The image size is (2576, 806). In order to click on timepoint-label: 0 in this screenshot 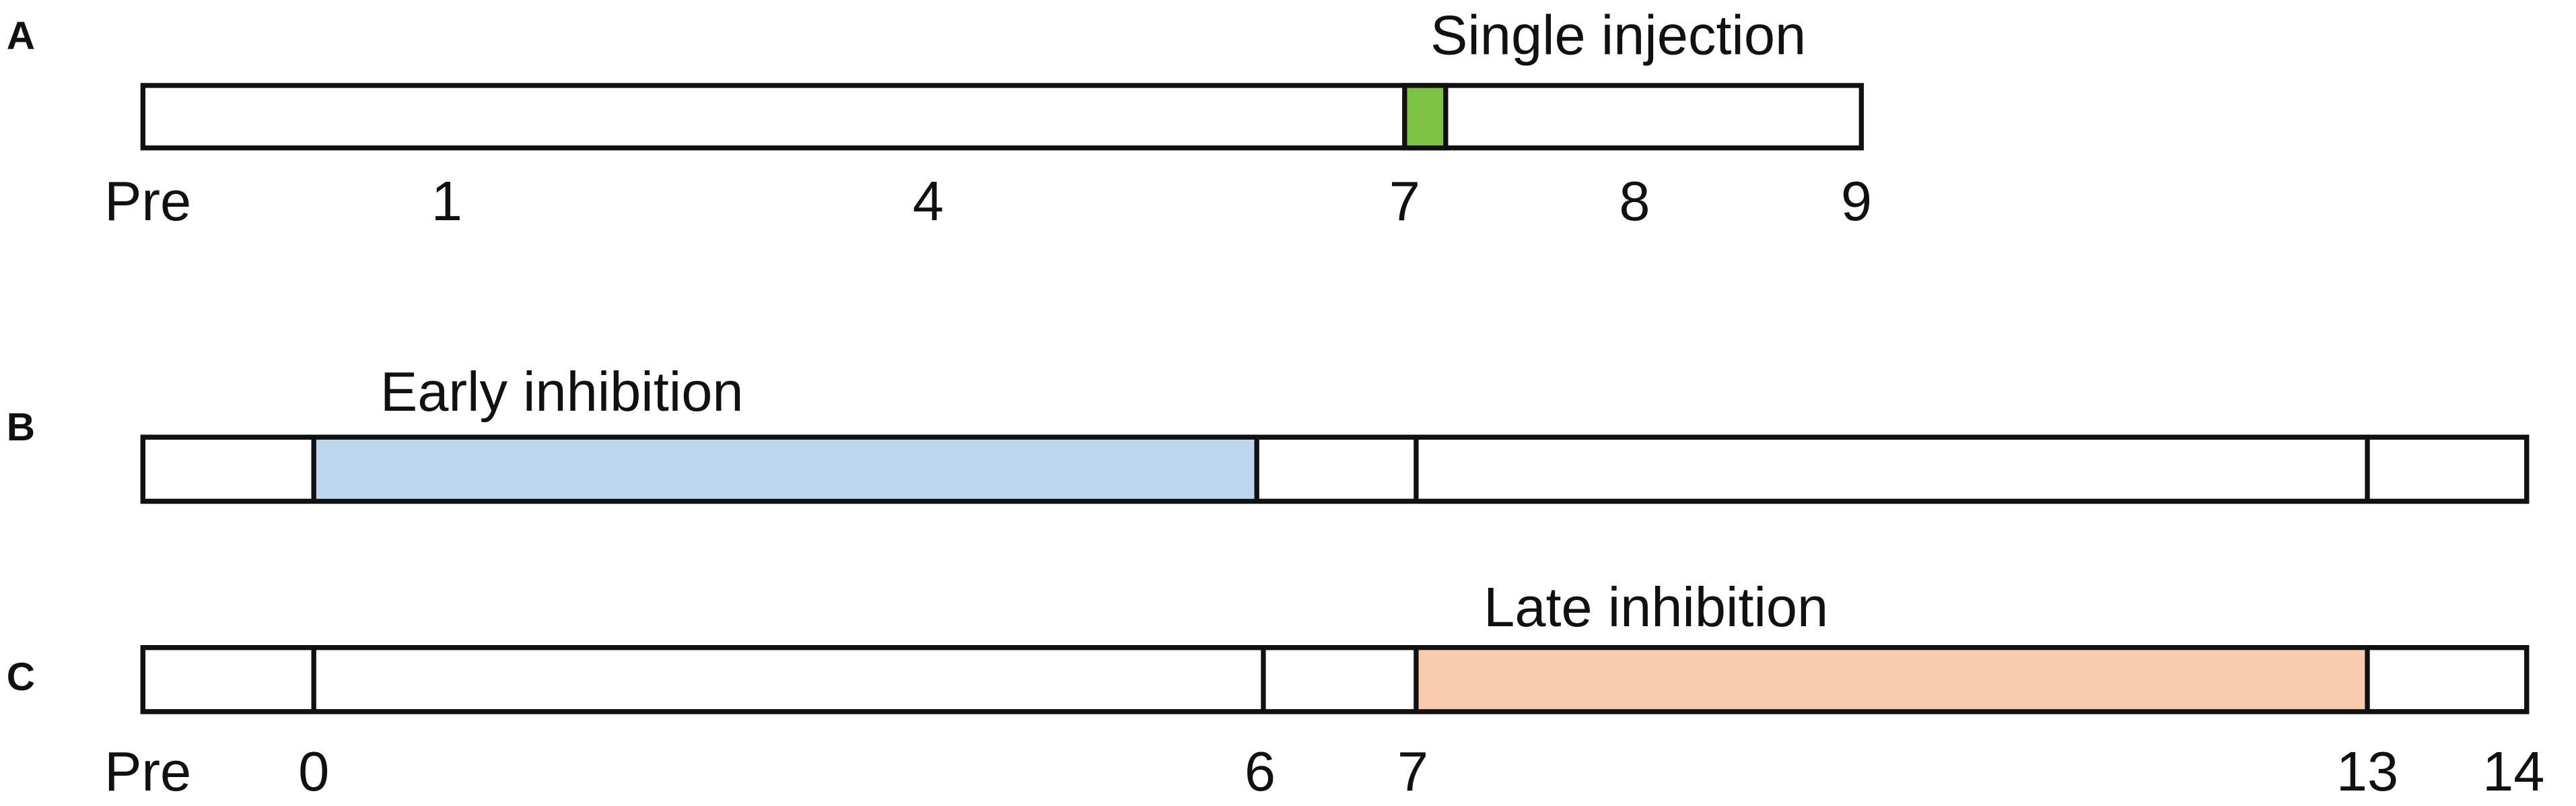, I will do `click(313, 771)`.